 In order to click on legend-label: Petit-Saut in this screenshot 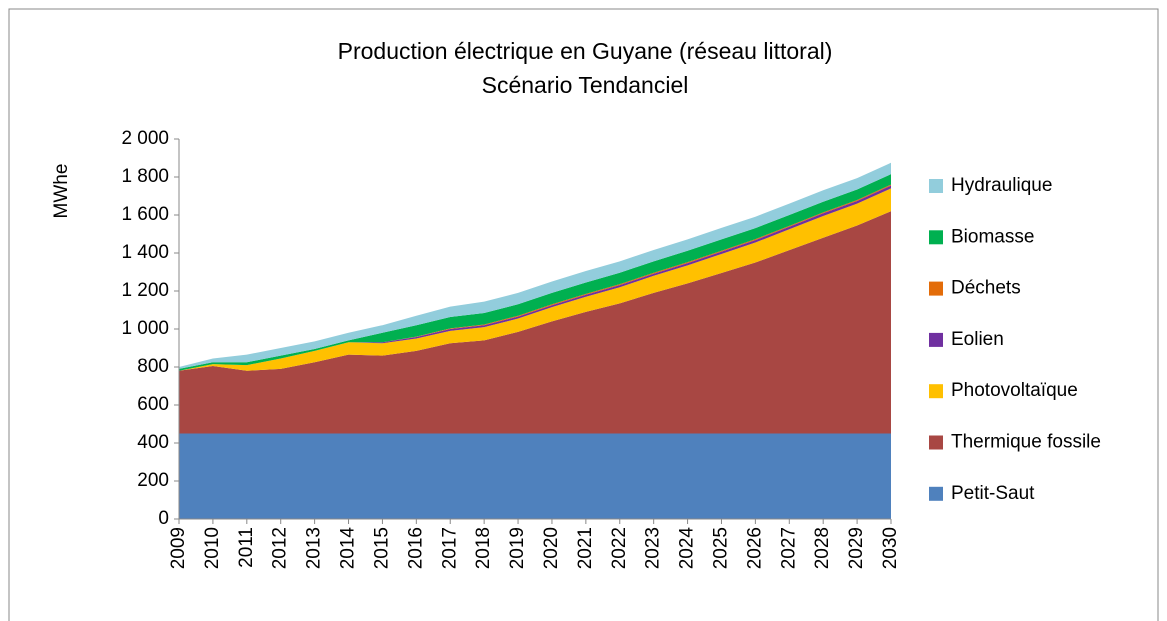, I will do `click(993, 493)`.